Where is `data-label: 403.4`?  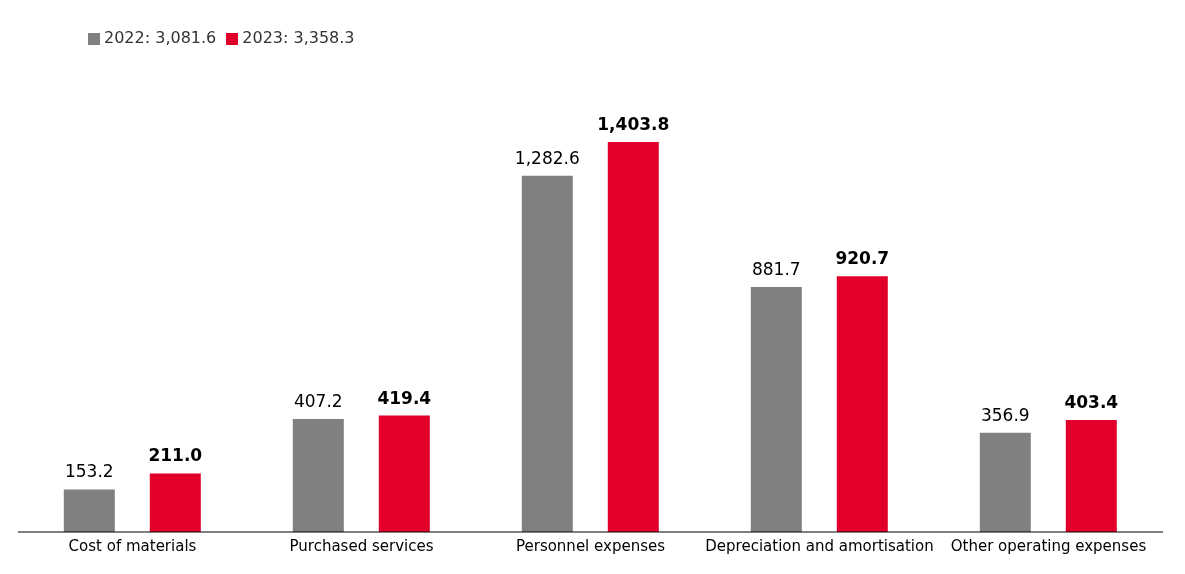 data-label: 403.4 is located at coordinates (1091, 401).